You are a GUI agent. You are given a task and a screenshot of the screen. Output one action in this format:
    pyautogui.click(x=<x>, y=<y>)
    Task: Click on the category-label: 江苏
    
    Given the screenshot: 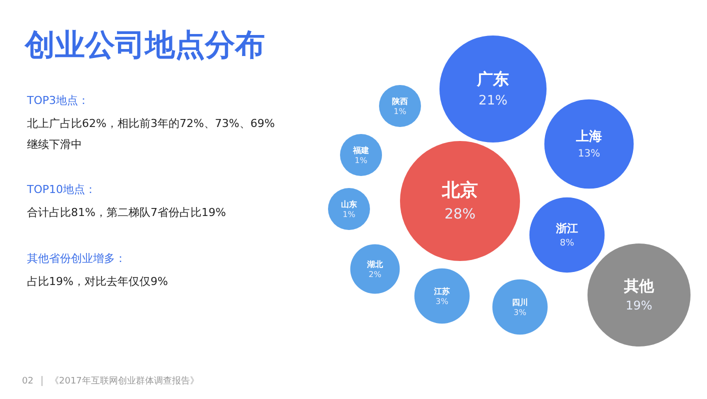 What is the action you would take?
    pyautogui.click(x=441, y=291)
    